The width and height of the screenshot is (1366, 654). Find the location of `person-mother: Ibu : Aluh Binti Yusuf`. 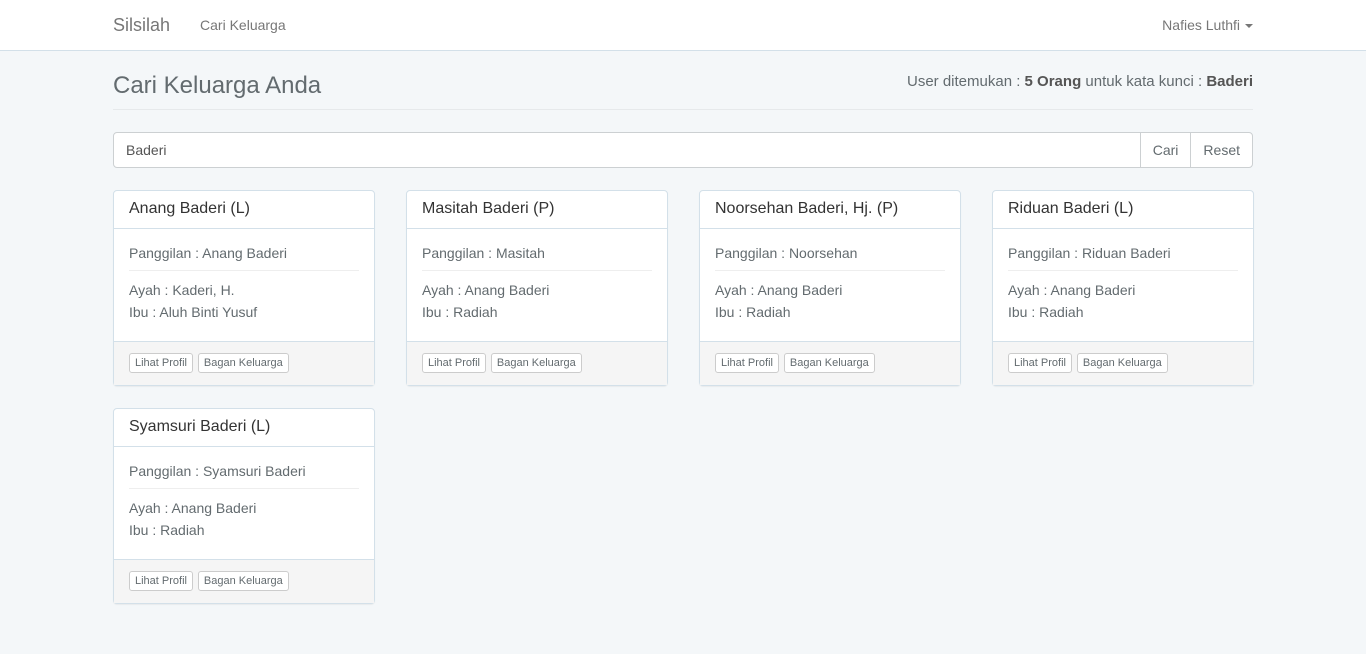

person-mother: Ibu : Aluh Binti Yusuf is located at coordinates (193, 312).